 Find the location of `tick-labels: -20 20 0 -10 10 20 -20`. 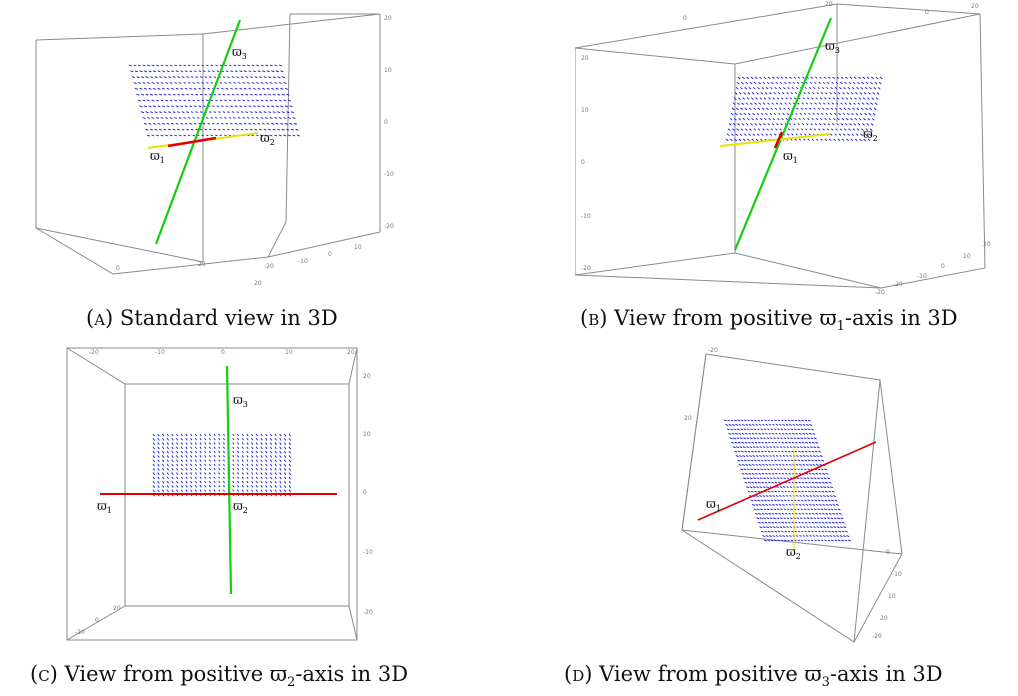

tick-labels: -20 20 0 -10 10 20 -20 is located at coordinates (793, 493).